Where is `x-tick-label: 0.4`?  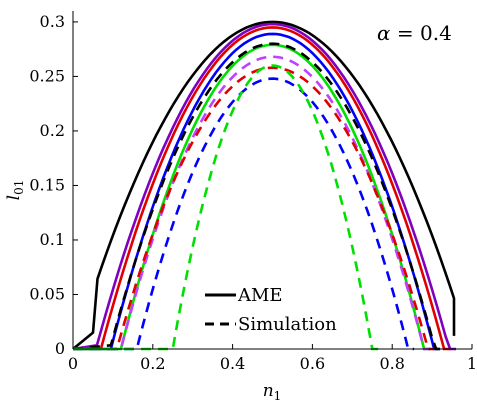 x-tick-label: 0.4 is located at coordinates (232, 363).